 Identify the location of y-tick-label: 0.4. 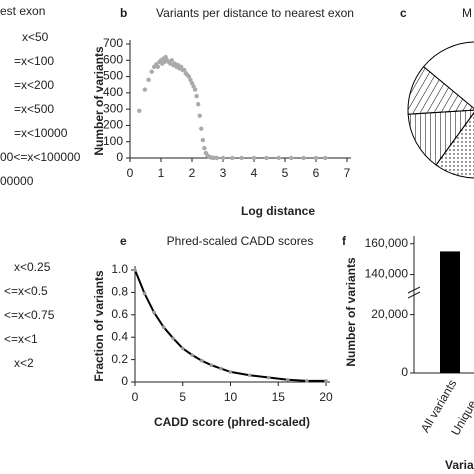
(119, 336).